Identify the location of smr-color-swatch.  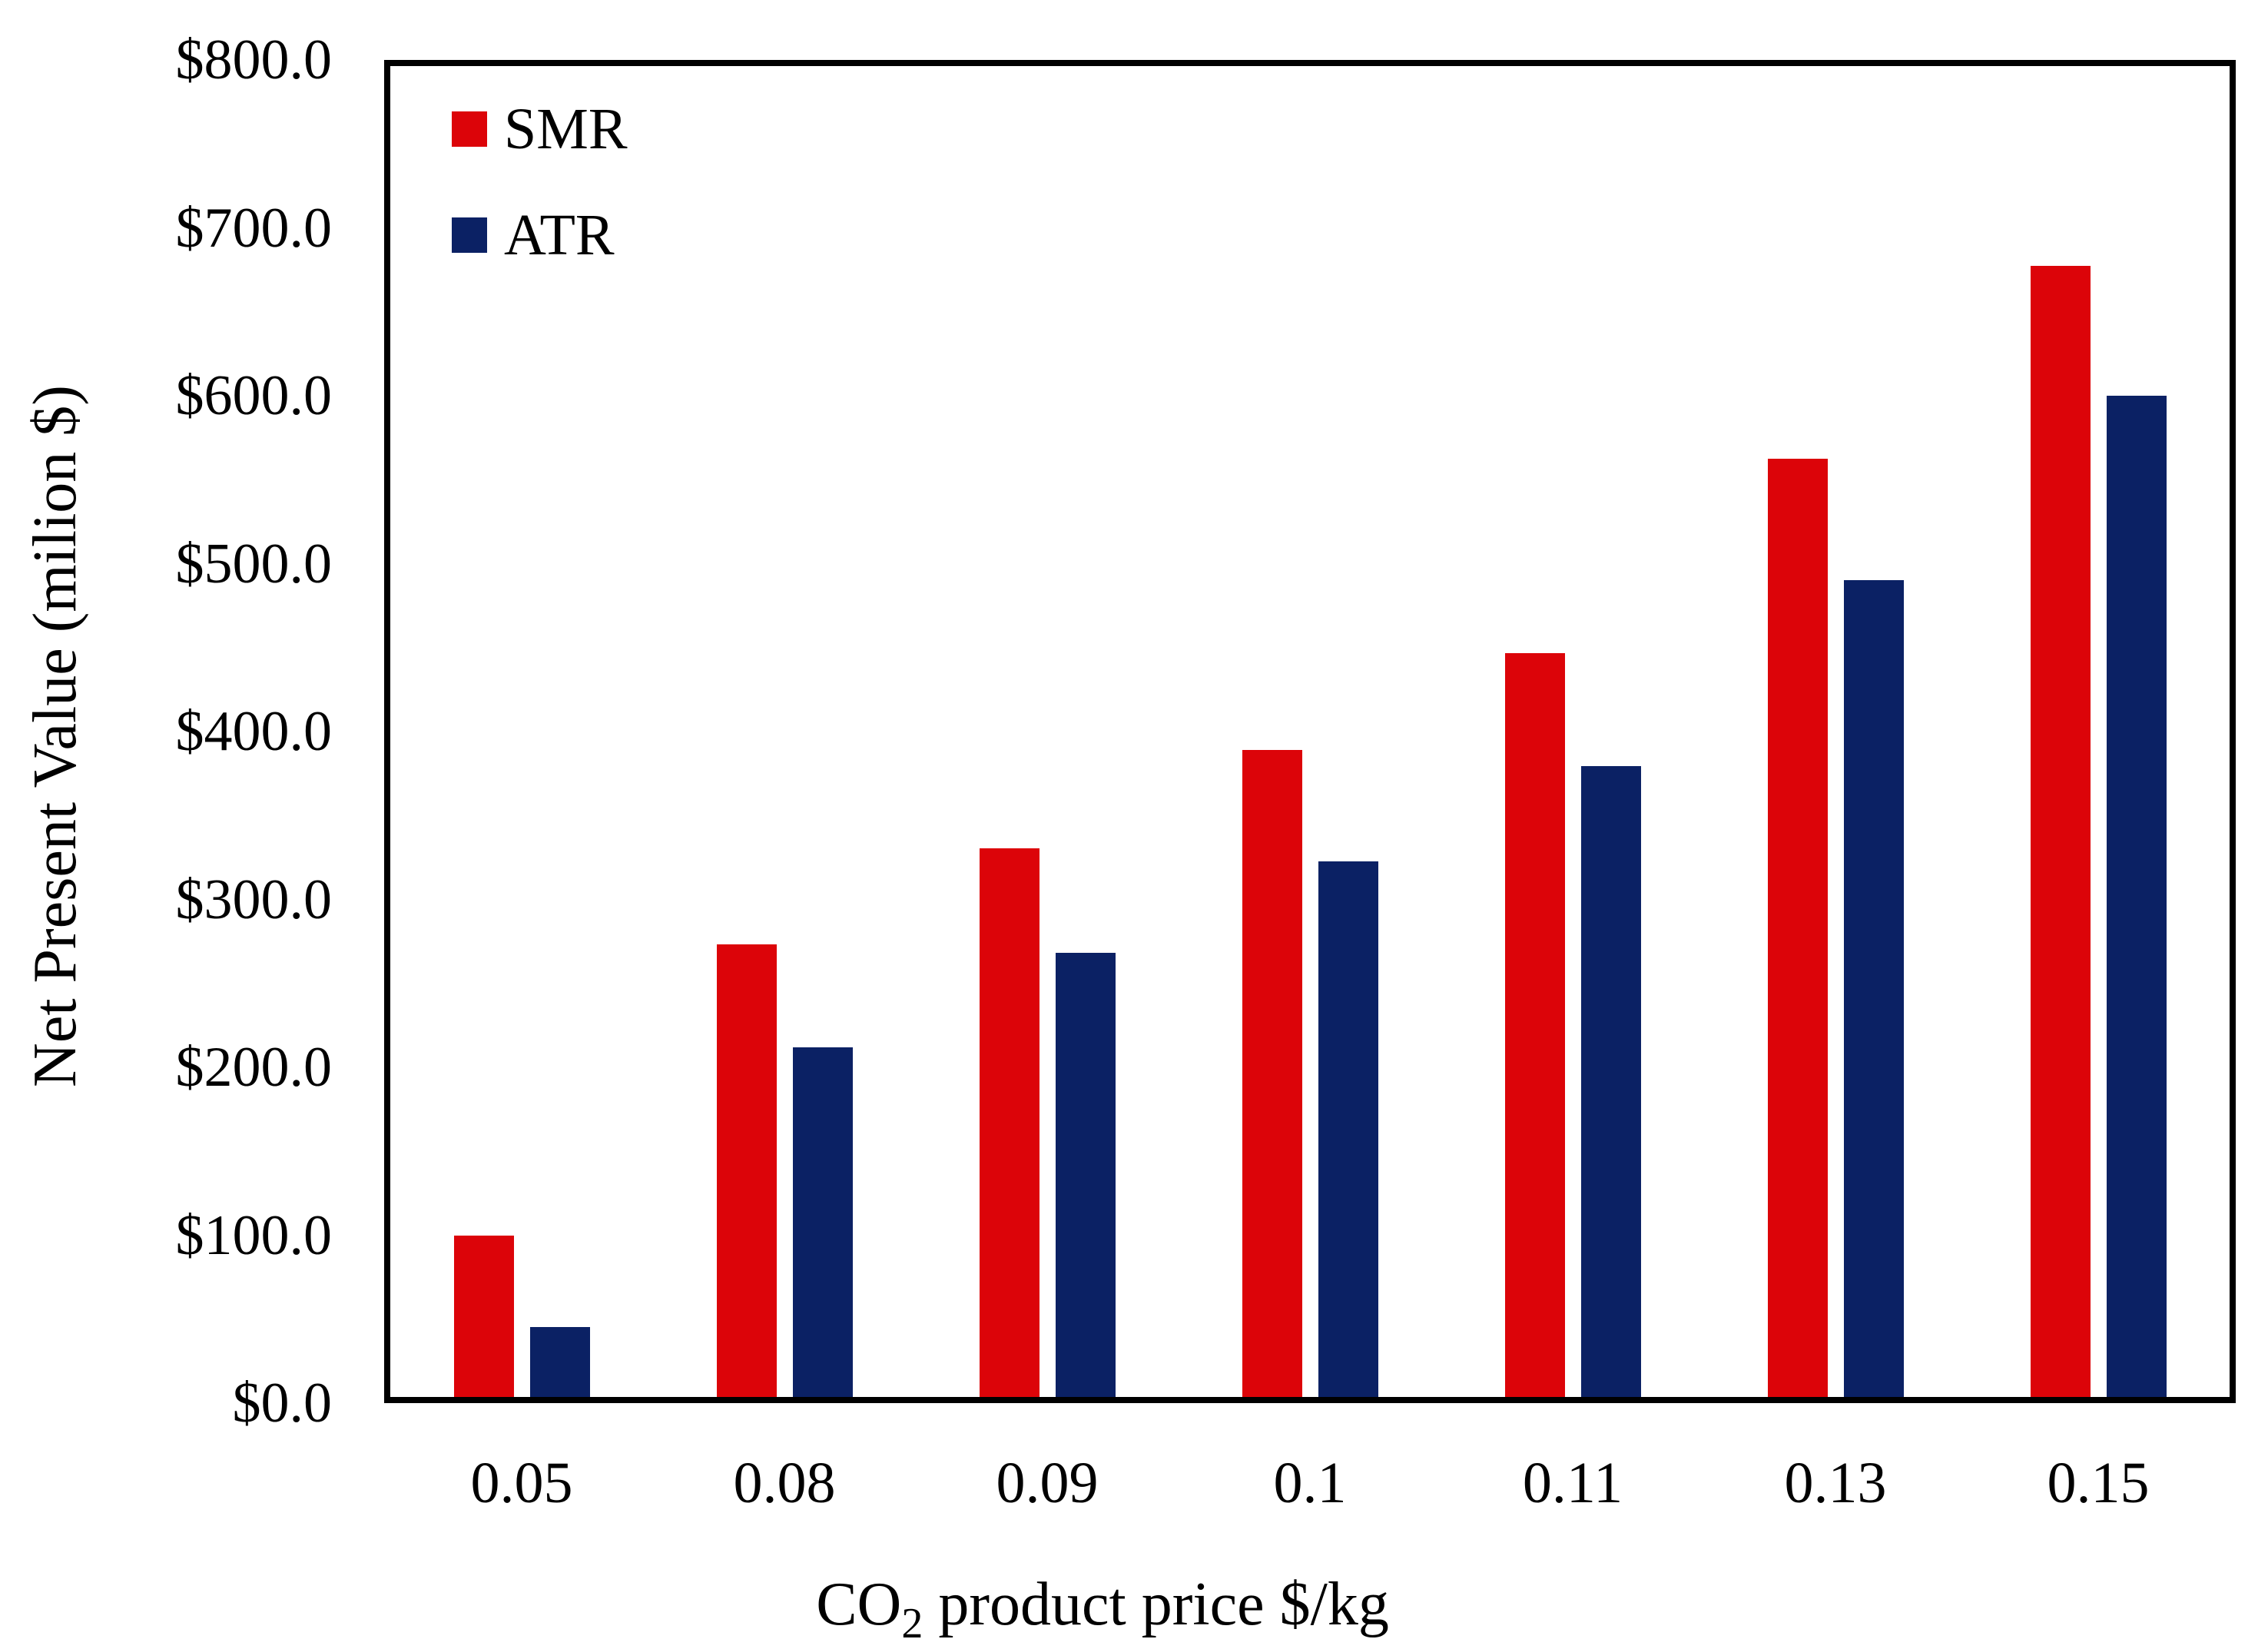
(469, 129).